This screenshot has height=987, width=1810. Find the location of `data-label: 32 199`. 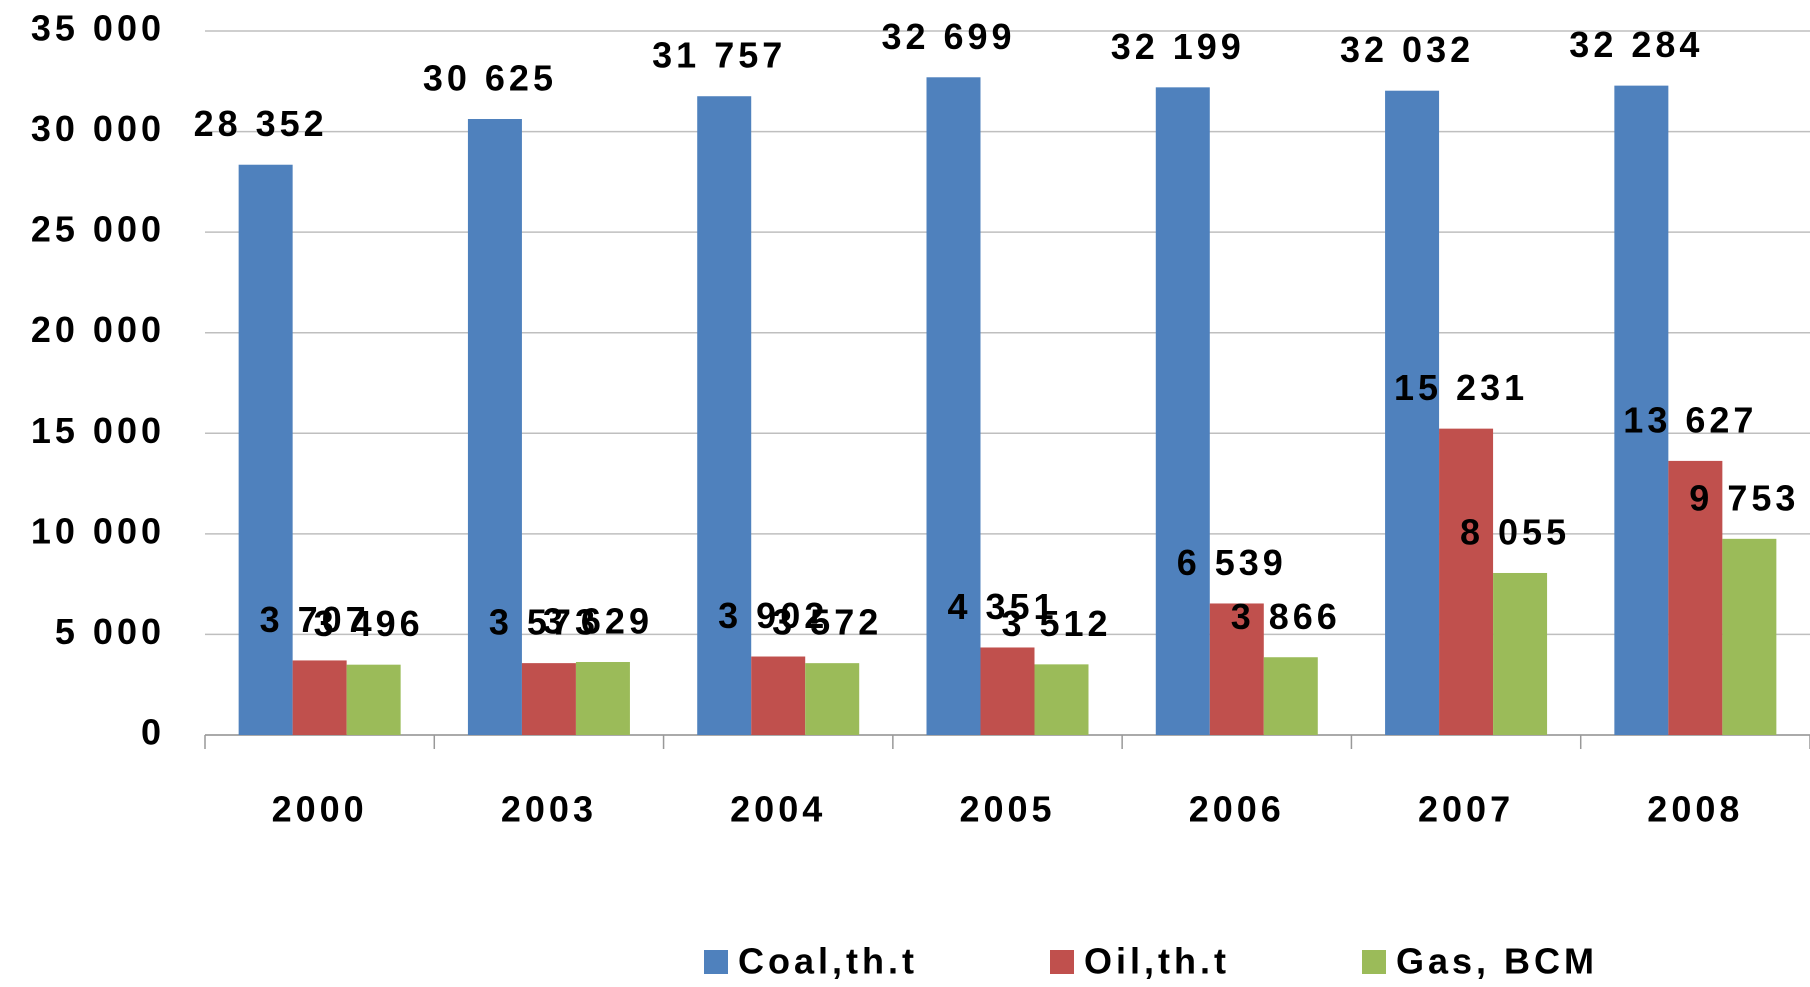

data-label: 32 199 is located at coordinates (1178, 46).